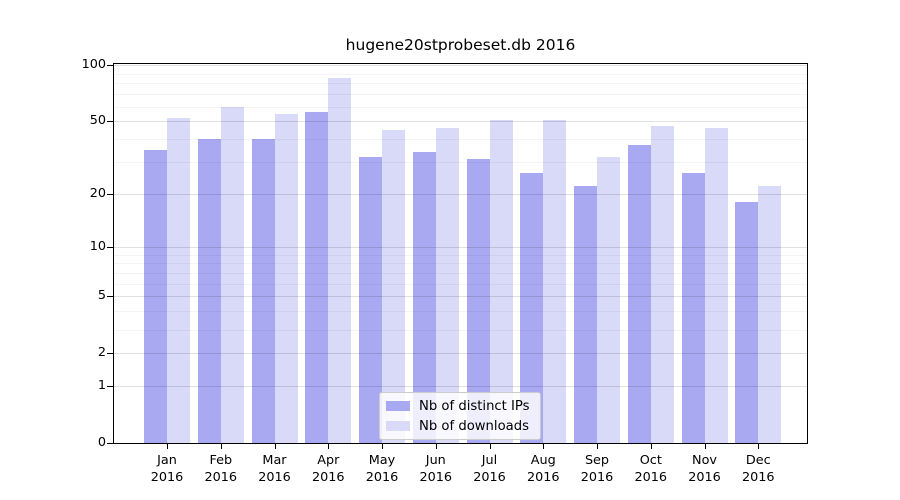 The image size is (900, 500). What do you see at coordinates (693, 308) in the screenshot?
I see `bar-nb-of-distinct-ips-nov-2016` at bounding box center [693, 308].